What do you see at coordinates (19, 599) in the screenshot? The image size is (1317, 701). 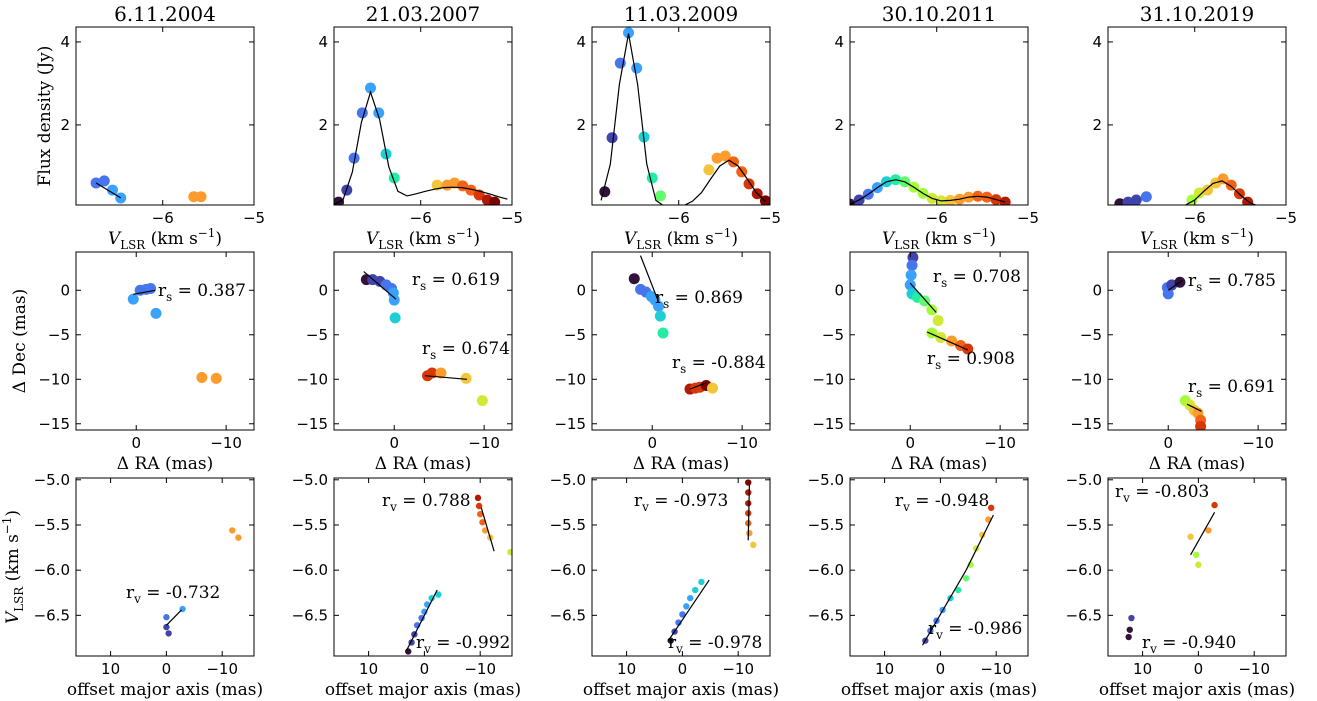 I see `label-part: LSR` at bounding box center [19, 599].